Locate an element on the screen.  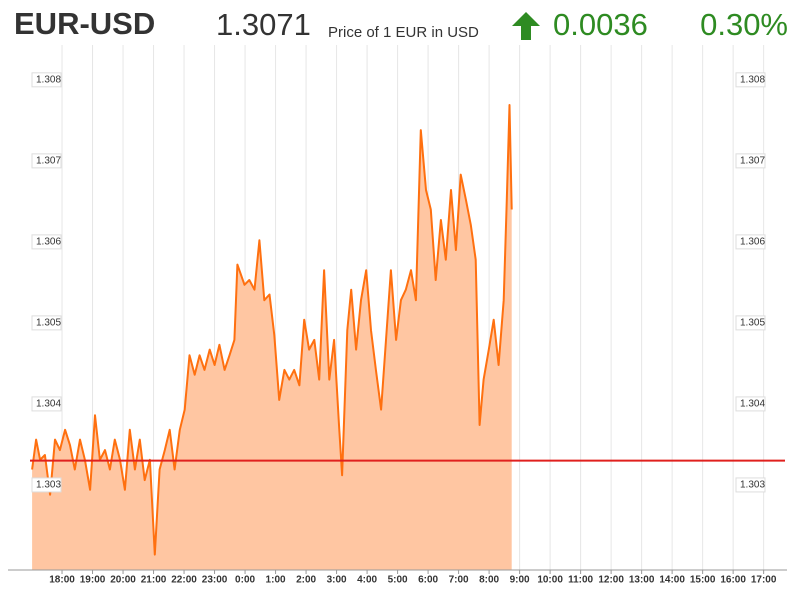
x-tick-label: 10:00 is located at coordinates (550, 580).